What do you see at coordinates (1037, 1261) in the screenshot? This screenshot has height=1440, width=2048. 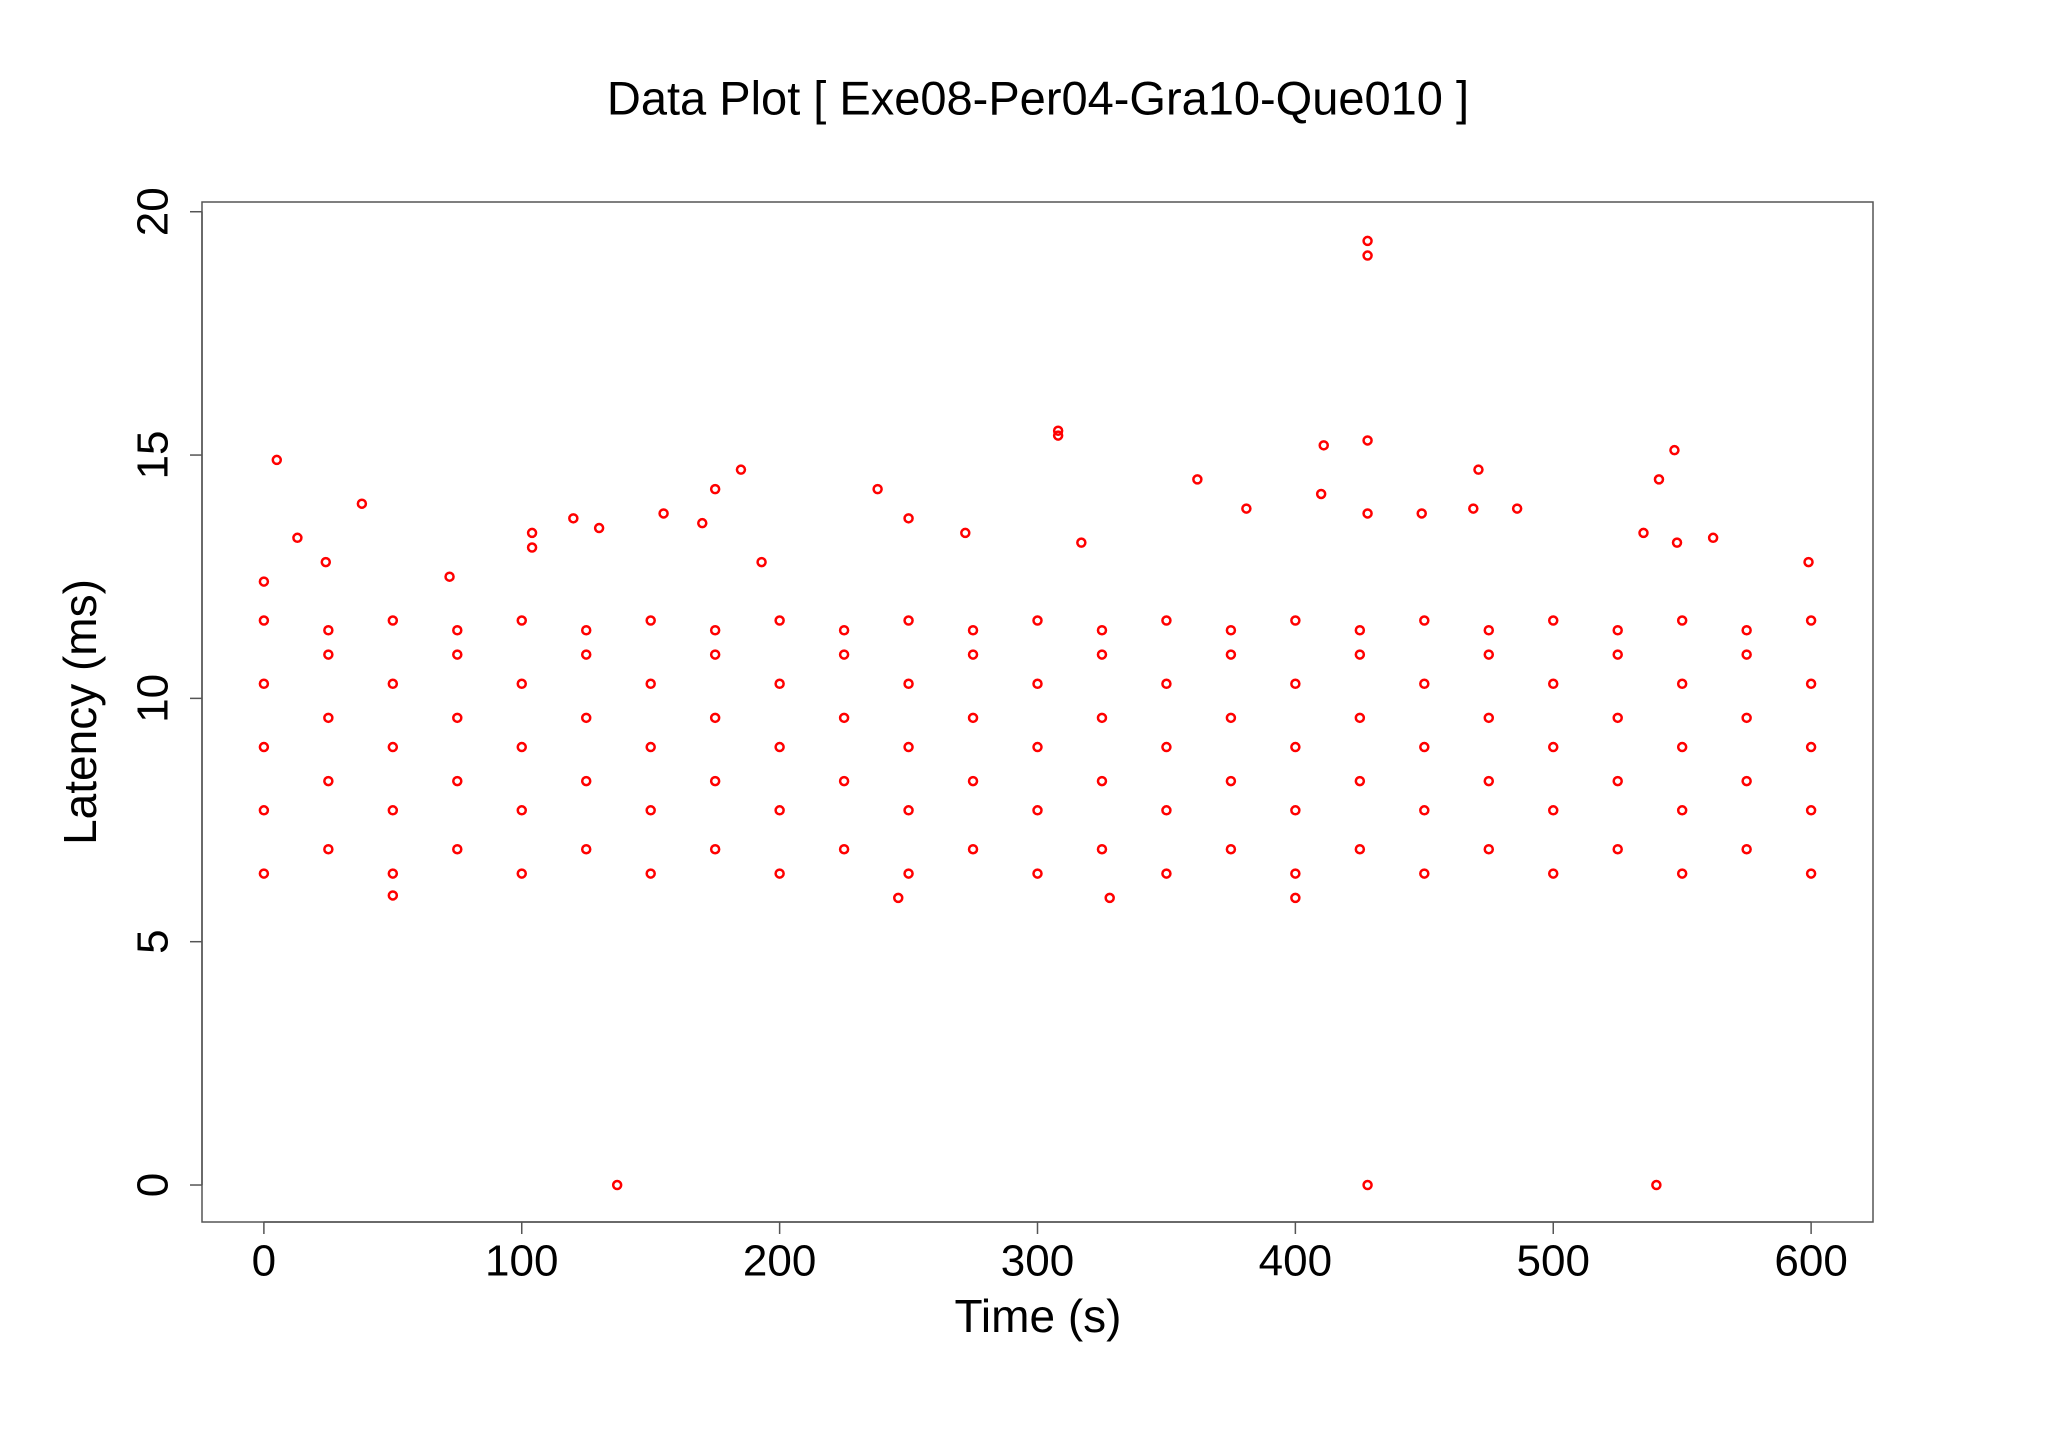 I see `x-tick-label: 300` at bounding box center [1037, 1261].